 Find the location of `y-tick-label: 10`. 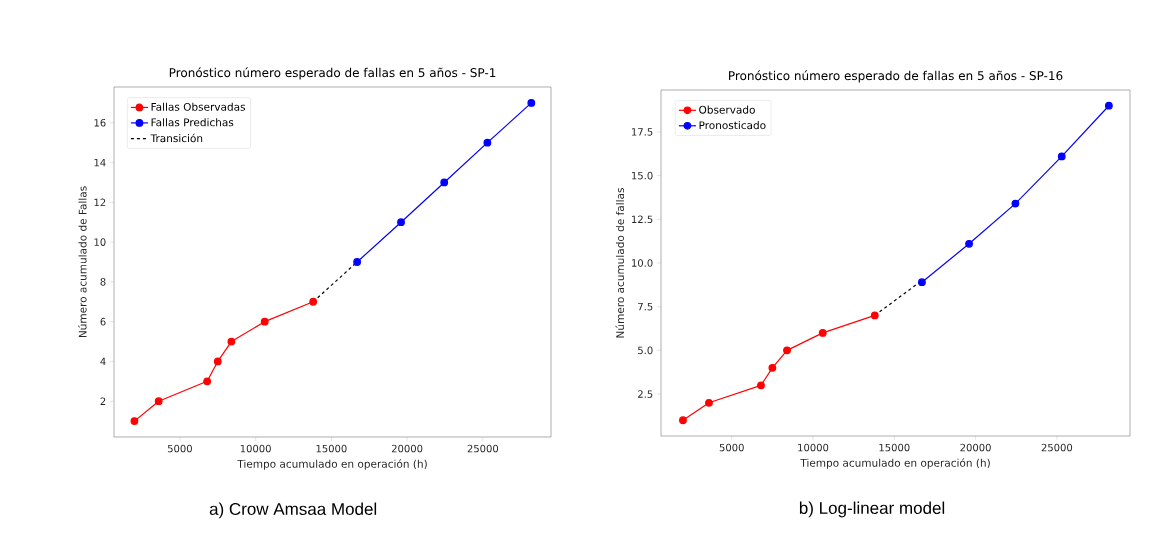

y-tick-label: 10 is located at coordinates (100, 242).